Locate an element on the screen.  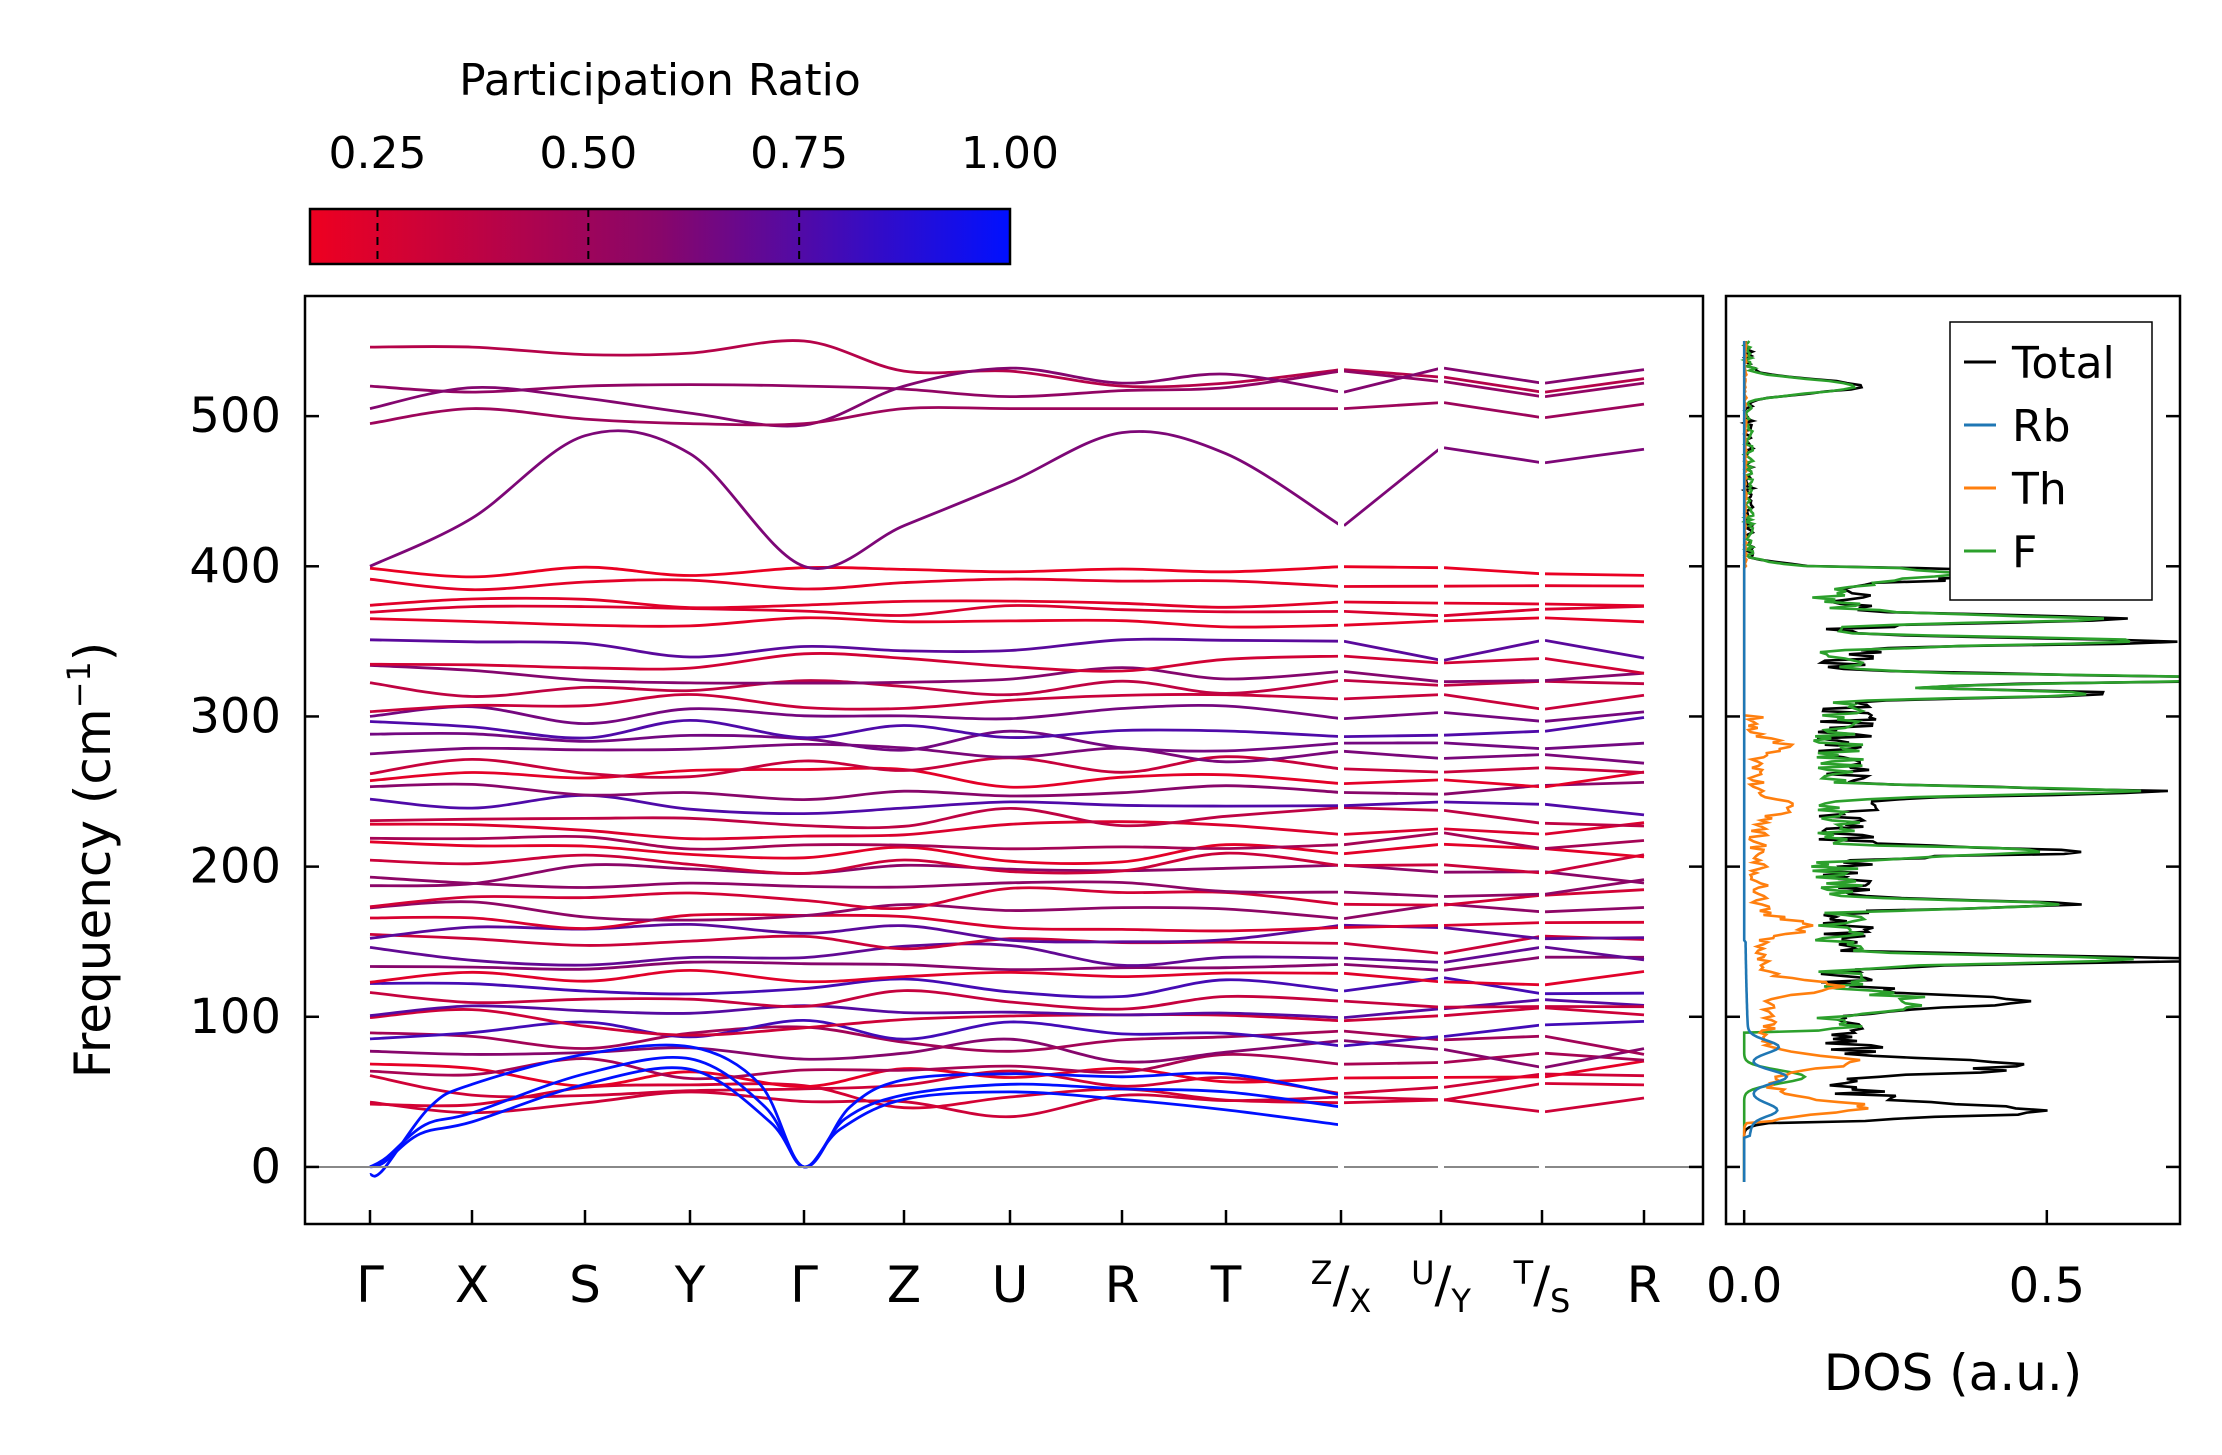
dos-lines is located at coordinates (1959, 761).